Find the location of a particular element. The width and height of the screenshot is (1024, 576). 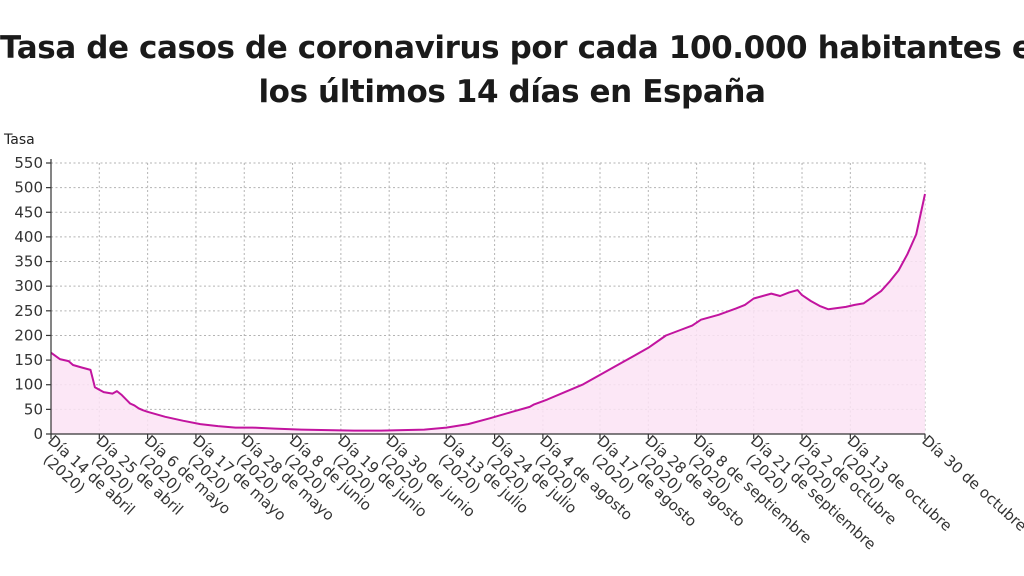

y-ticks: 0 50 100 150 200 250 300 350 400 450 500 550 is located at coordinates (32, 298).